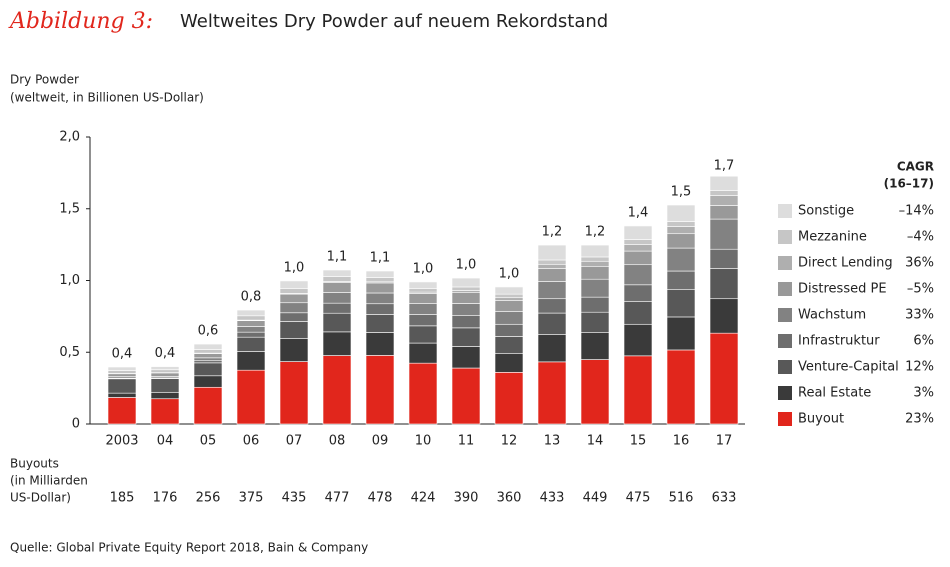  What do you see at coordinates (208, 441) in the screenshot?
I see `x-tick-label: 05` at bounding box center [208, 441].